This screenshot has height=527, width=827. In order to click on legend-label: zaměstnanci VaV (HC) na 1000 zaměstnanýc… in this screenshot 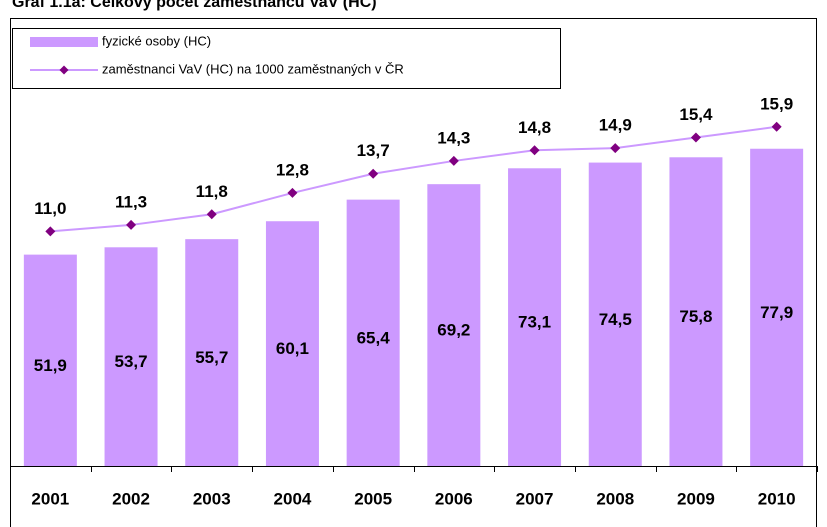, I will do `click(253, 68)`.